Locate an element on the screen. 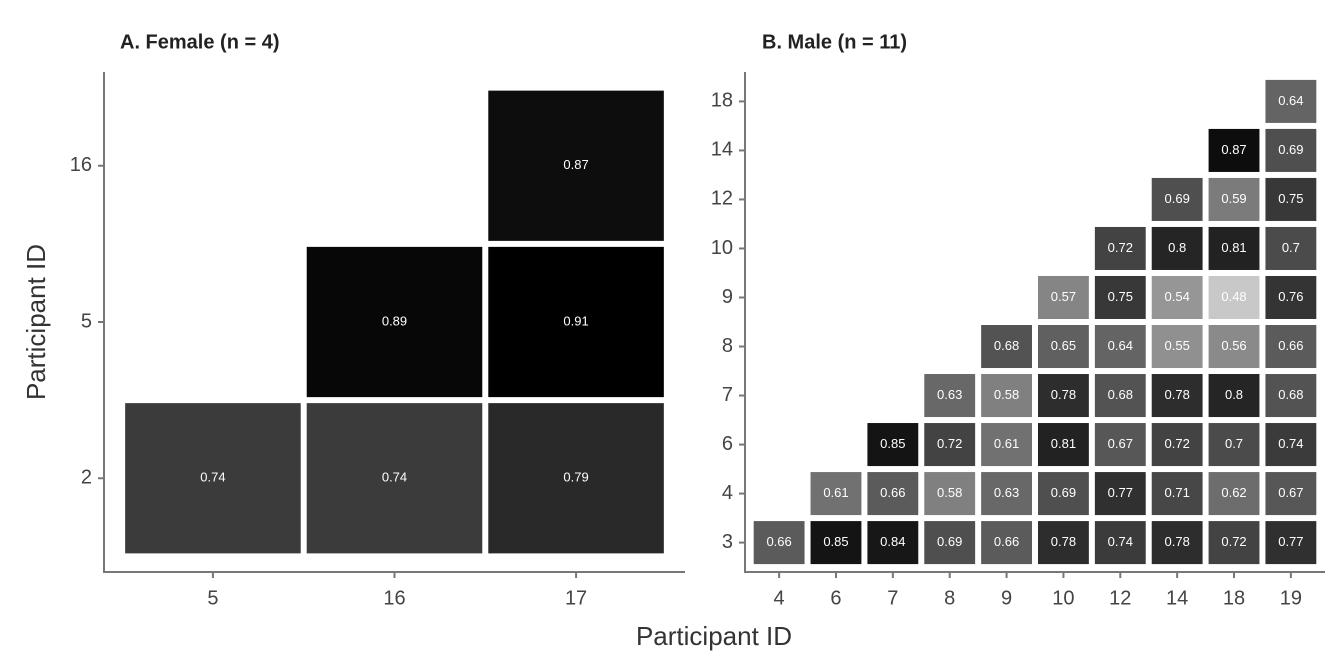 Image resolution: width=1344 pixels, height=672 pixels. cell-label: 0.91 is located at coordinates (575, 320).